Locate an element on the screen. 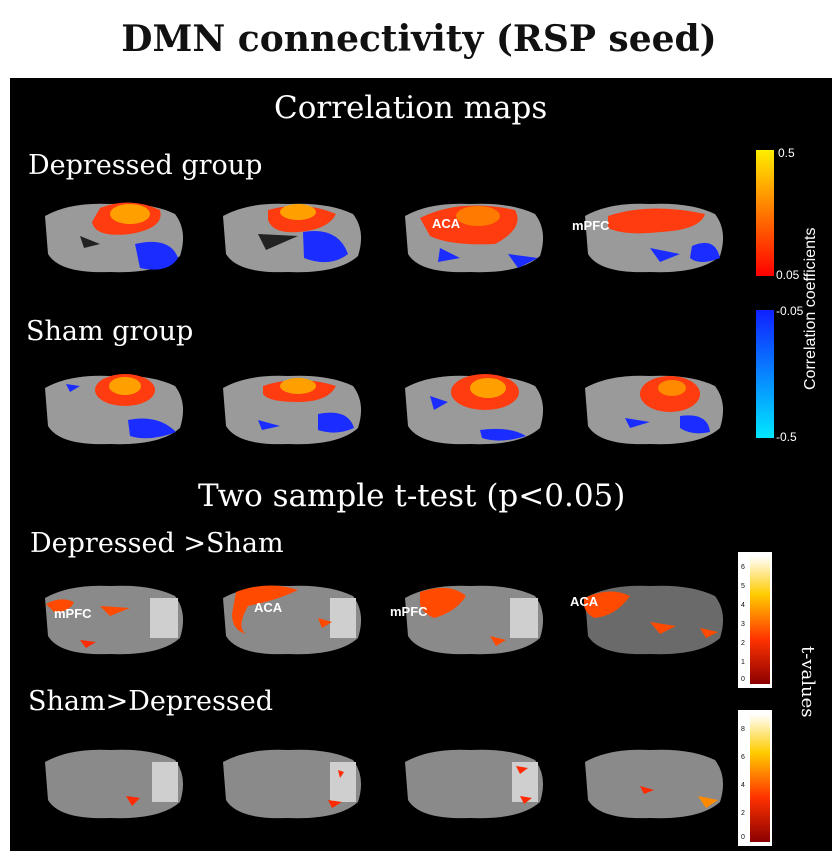 Image resolution: width=838 pixels, height=857 pixels. tvalue1-tick-2: 2 is located at coordinates (743, 643).